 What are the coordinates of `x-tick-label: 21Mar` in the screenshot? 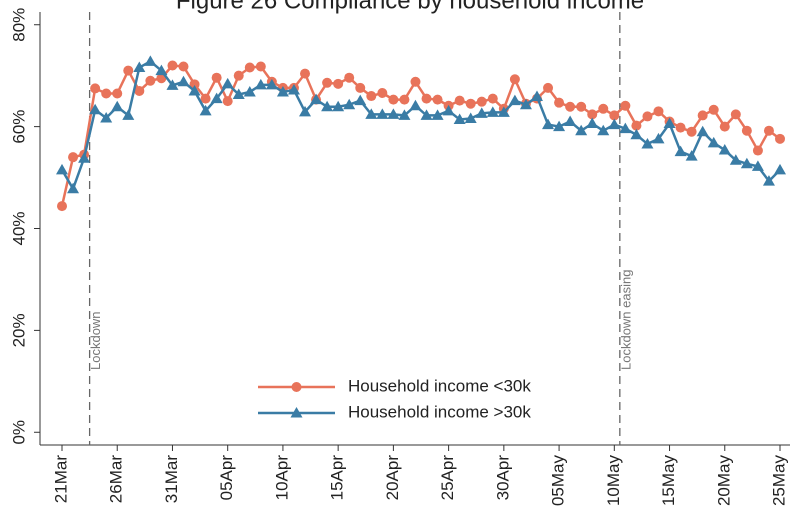 It's located at (60, 479).